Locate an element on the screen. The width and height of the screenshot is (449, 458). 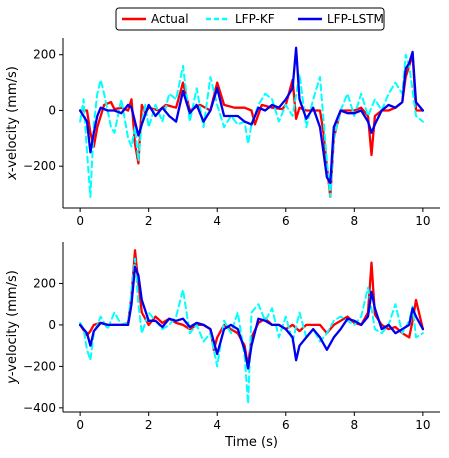
legend-label-actual: Actual is located at coordinates (170, 19).